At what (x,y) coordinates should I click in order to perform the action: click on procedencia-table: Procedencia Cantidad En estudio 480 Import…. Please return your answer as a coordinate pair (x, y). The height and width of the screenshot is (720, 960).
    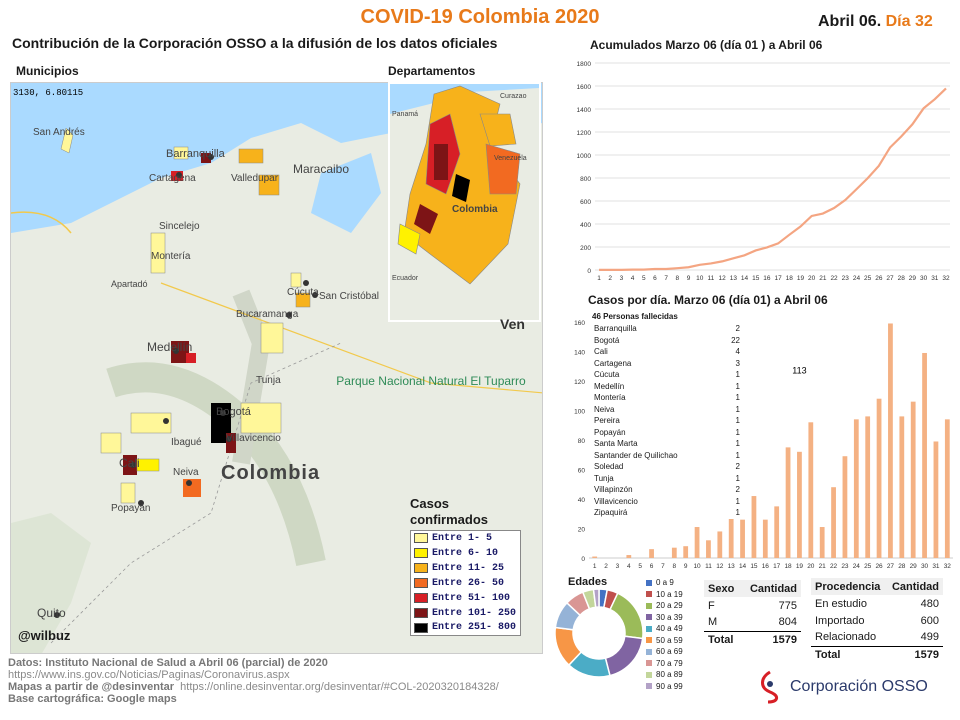
    Looking at the image, I should click on (877, 620).